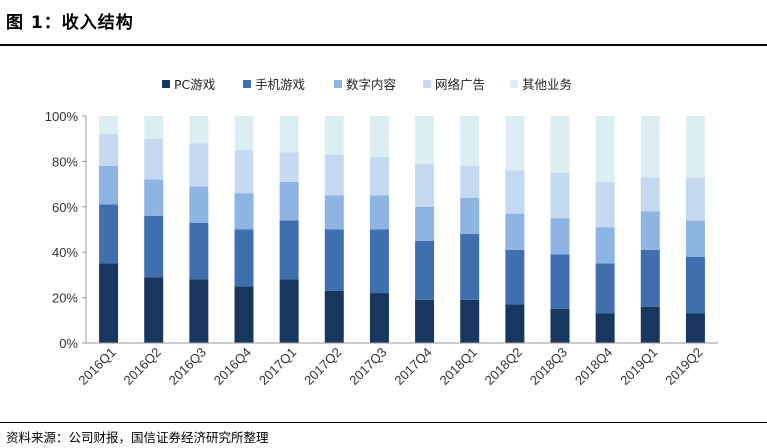 This screenshot has height=448, width=767. What do you see at coordinates (650, 278) in the screenshot?
I see `bar-segment-手机游戏-2019Q1` at bounding box center [650, 278].